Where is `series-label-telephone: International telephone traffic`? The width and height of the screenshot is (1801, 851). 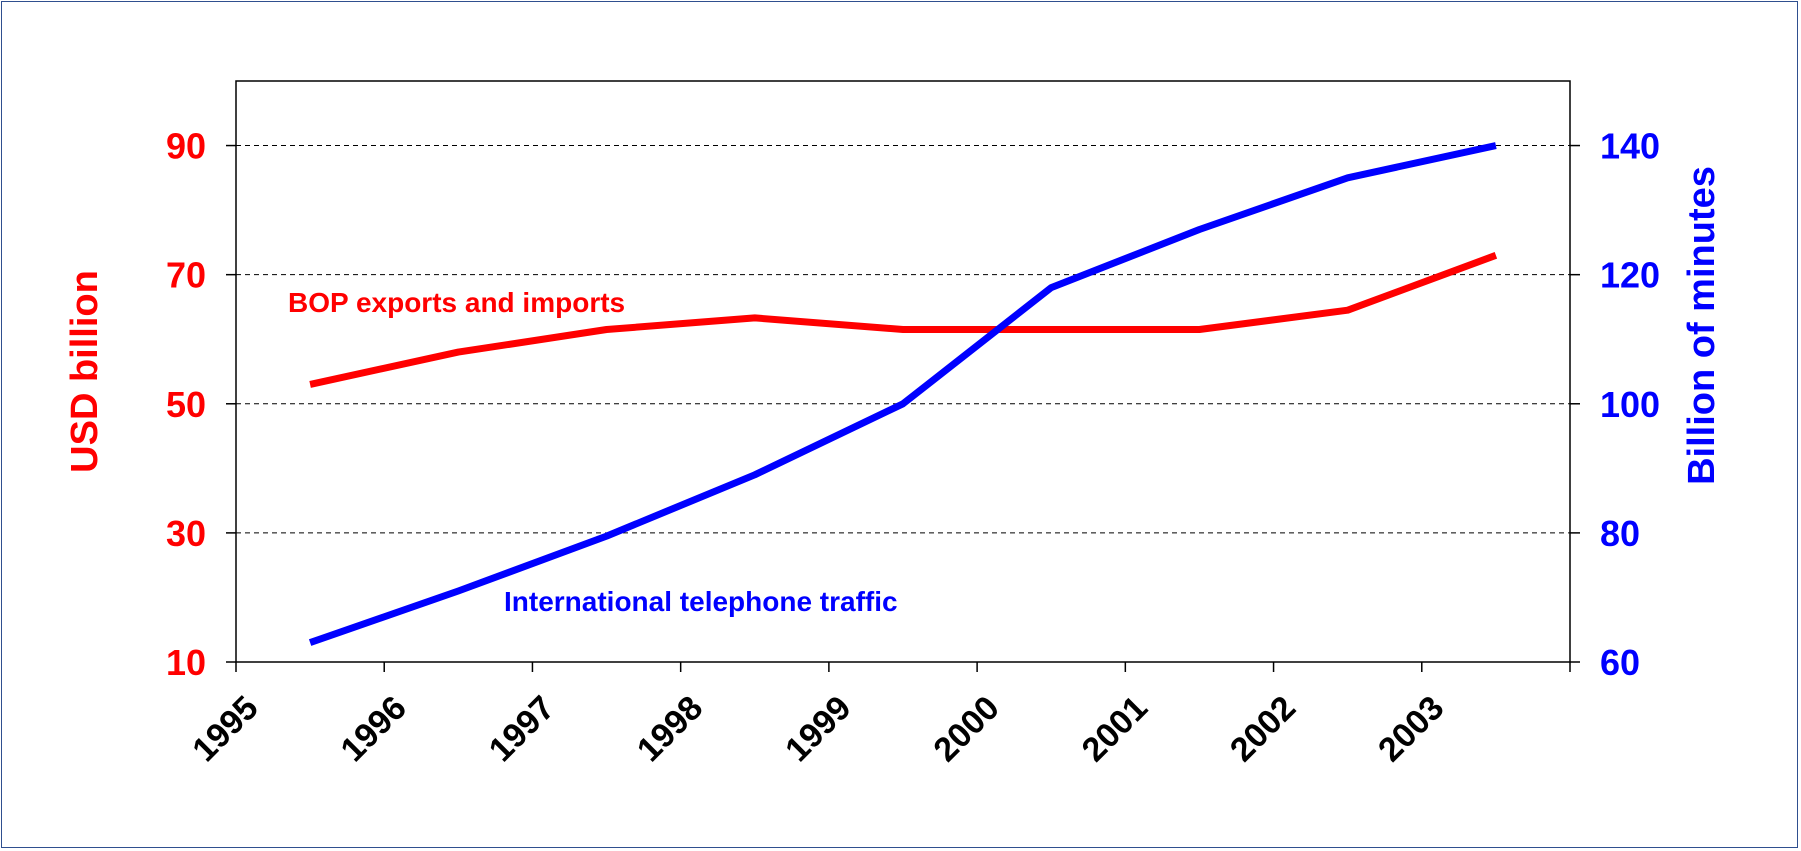 series-label-telephone: International telephone traffic is located at coordinates (701, 601).